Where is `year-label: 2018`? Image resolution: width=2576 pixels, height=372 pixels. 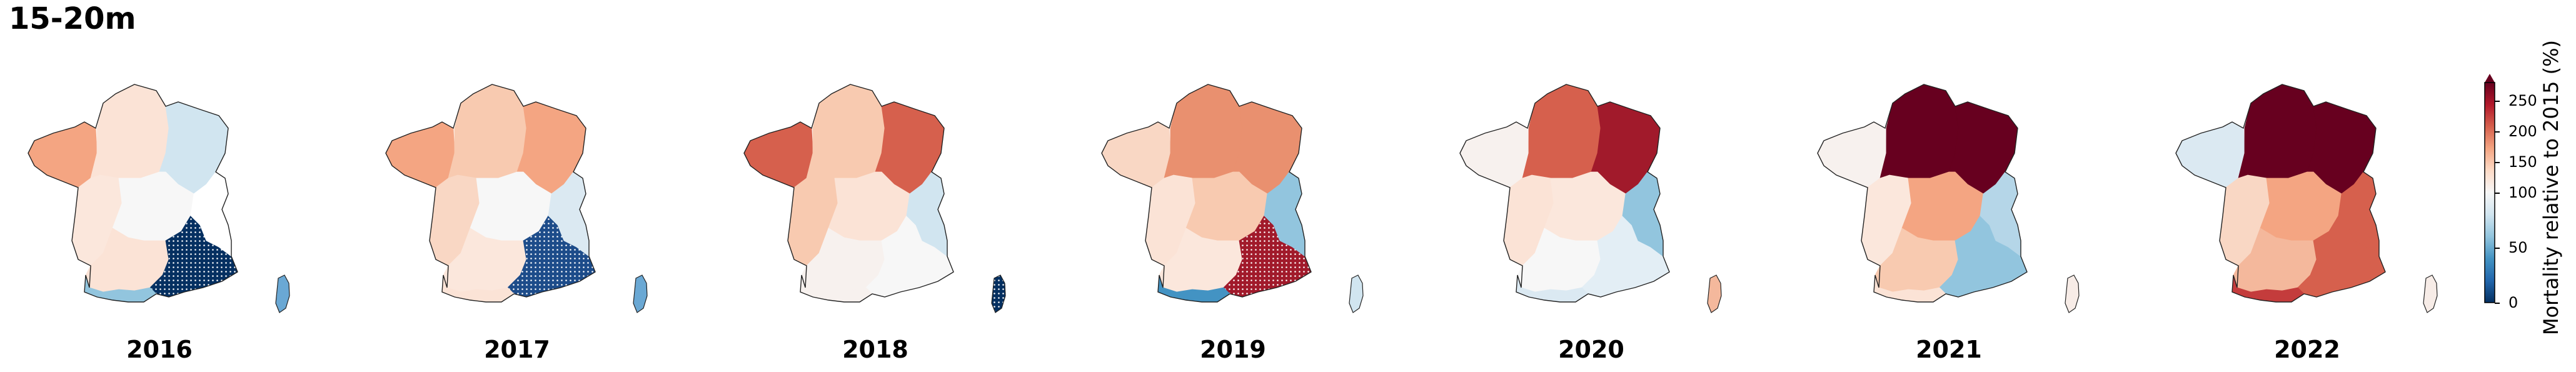
year-label: 2018 is located at coordinates (875, 349).